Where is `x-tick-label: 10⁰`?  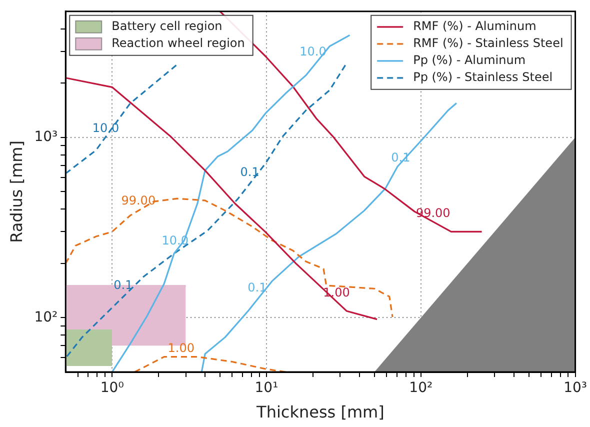 x-tick-label: 10⁰ is located at coordinates (112, 388).